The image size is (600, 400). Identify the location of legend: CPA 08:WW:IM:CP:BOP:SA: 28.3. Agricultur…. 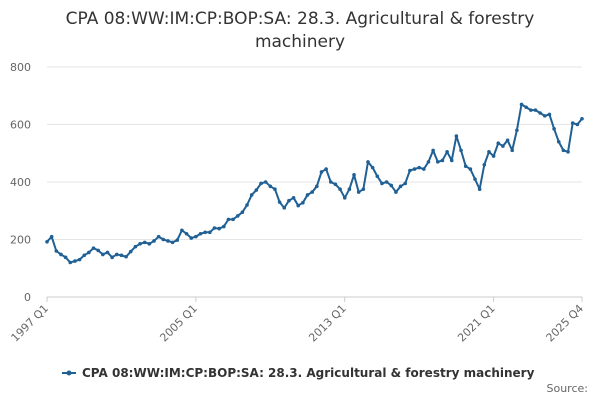
(298, 373).